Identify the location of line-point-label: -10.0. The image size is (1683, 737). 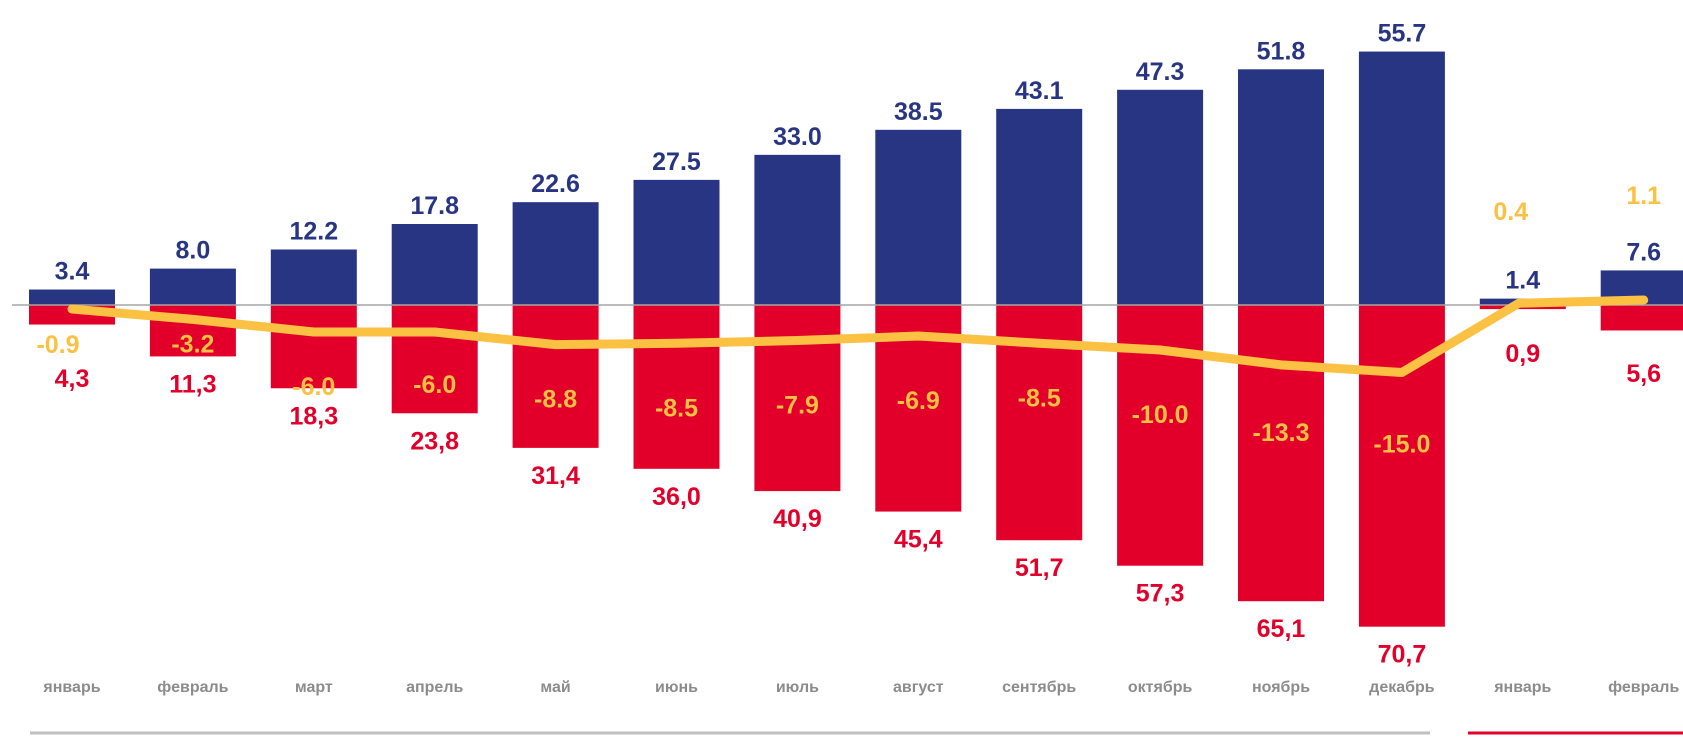
(1160, 415).